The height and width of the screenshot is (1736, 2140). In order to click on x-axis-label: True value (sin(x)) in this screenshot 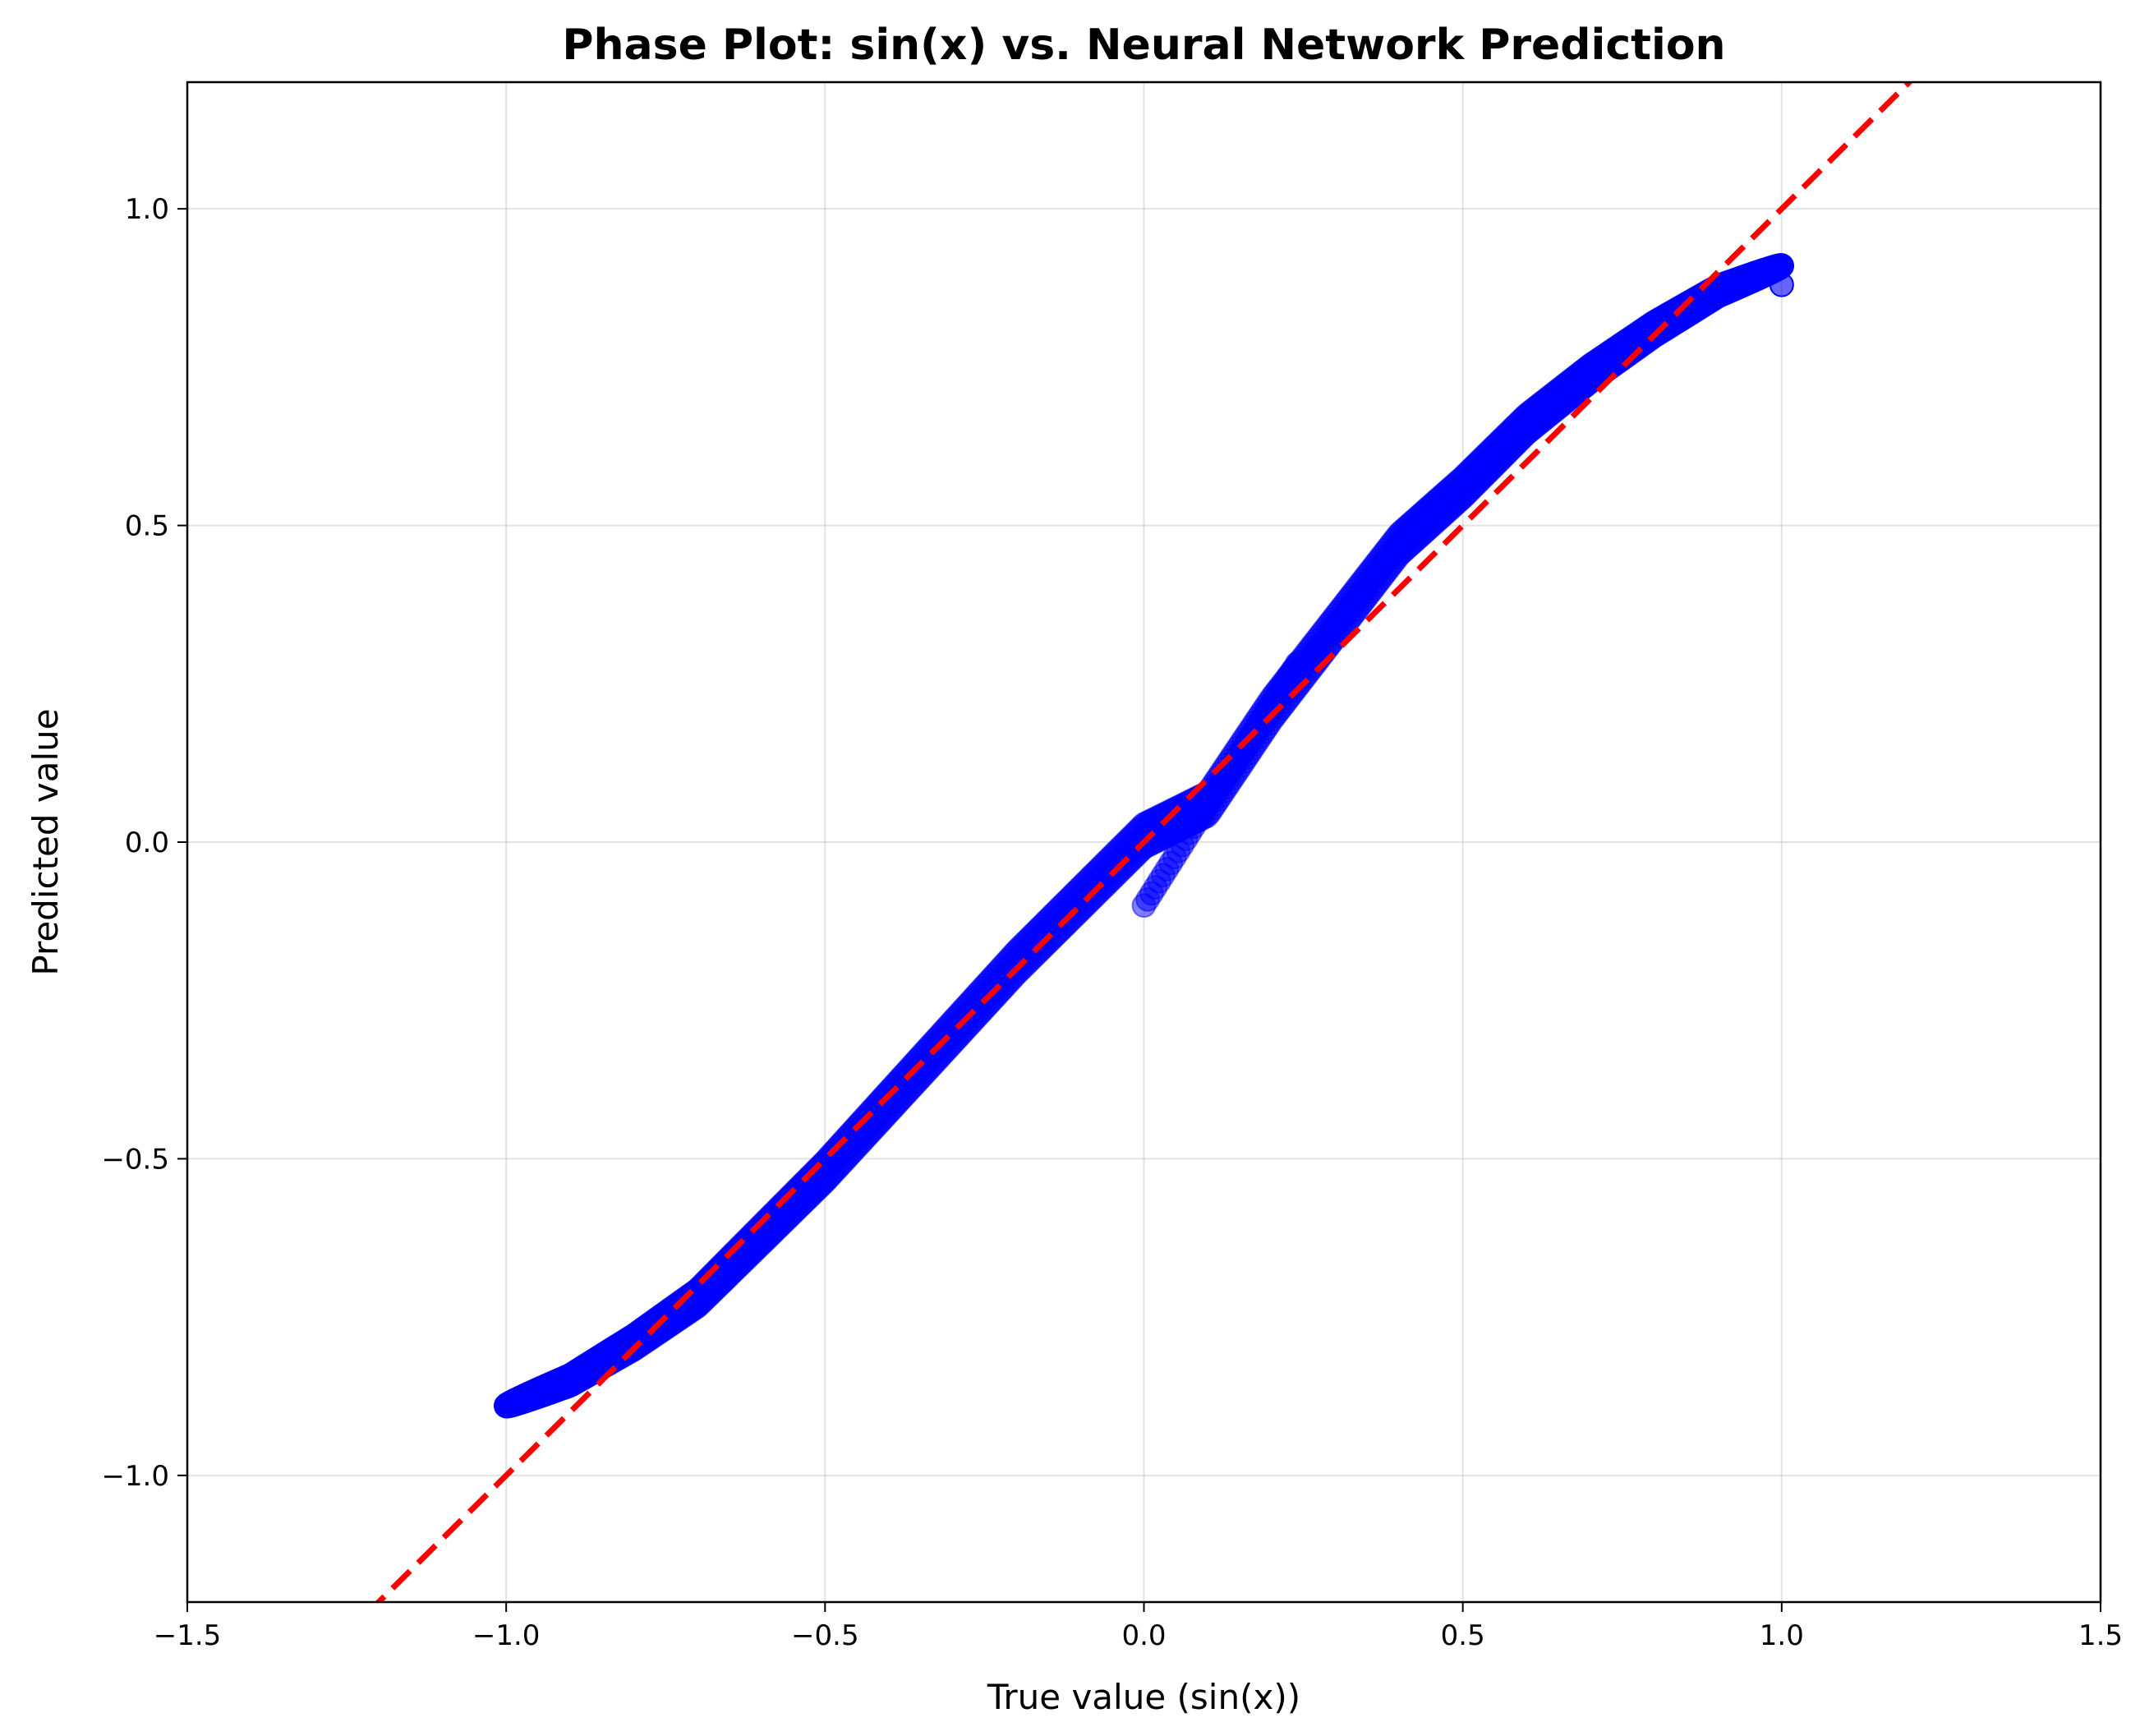, I will do `click(1143, 1697)`.